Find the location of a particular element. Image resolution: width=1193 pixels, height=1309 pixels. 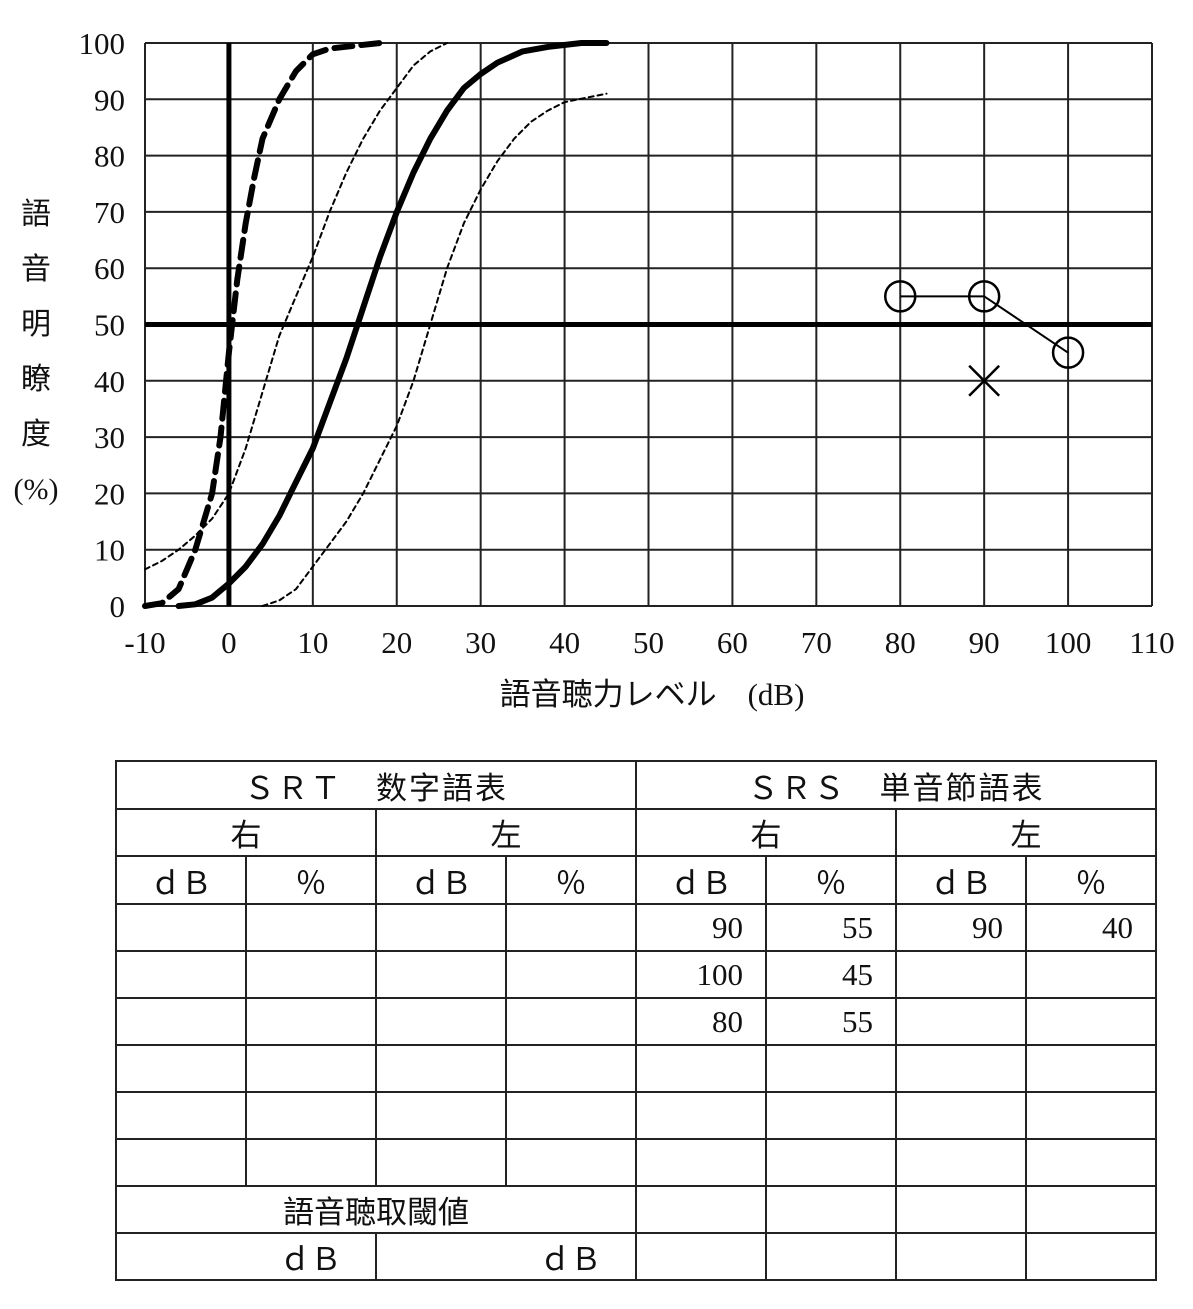

y-tick-label: 60 is located at coordinates (109, 268).